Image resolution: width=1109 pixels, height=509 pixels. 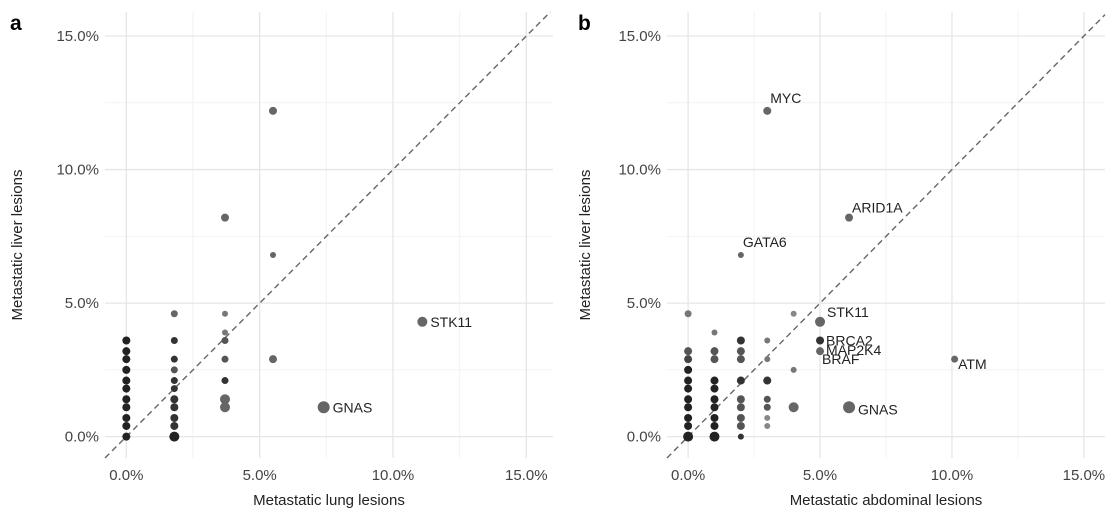 I want to click on point-label-brca2: BRCA2, so click(x=849, y=340).